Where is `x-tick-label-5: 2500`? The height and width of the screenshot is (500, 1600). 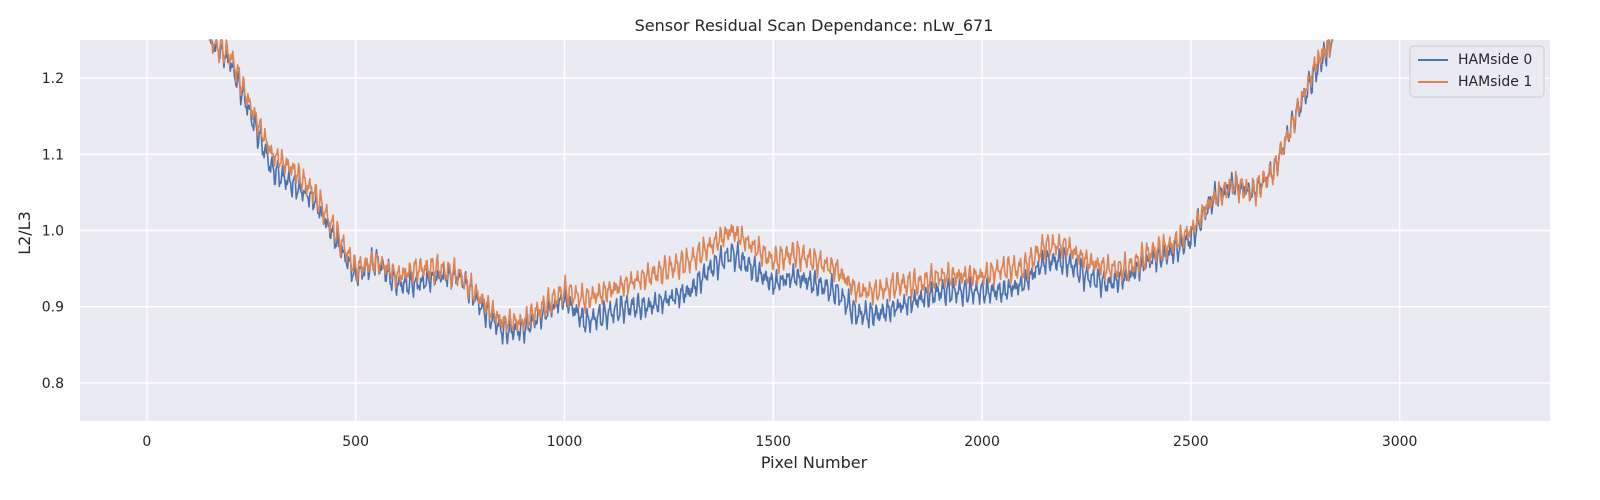
x-tick-label-5: 2500 is located at coordinates (1191, 442).